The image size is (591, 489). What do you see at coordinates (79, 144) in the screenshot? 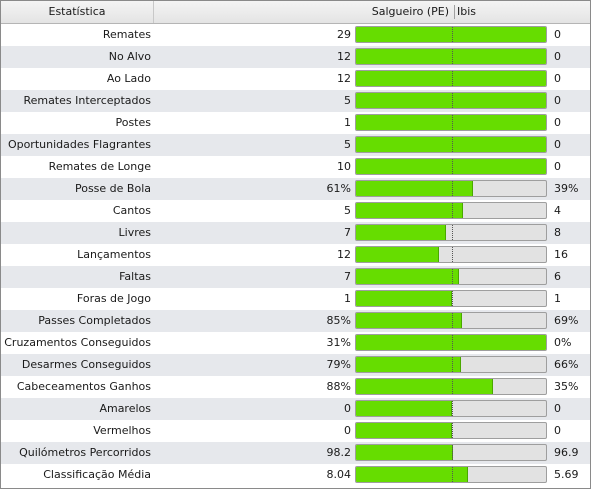
I see `stat-label: Oportunidades Flagrantes` at bounding box center [79, 144].